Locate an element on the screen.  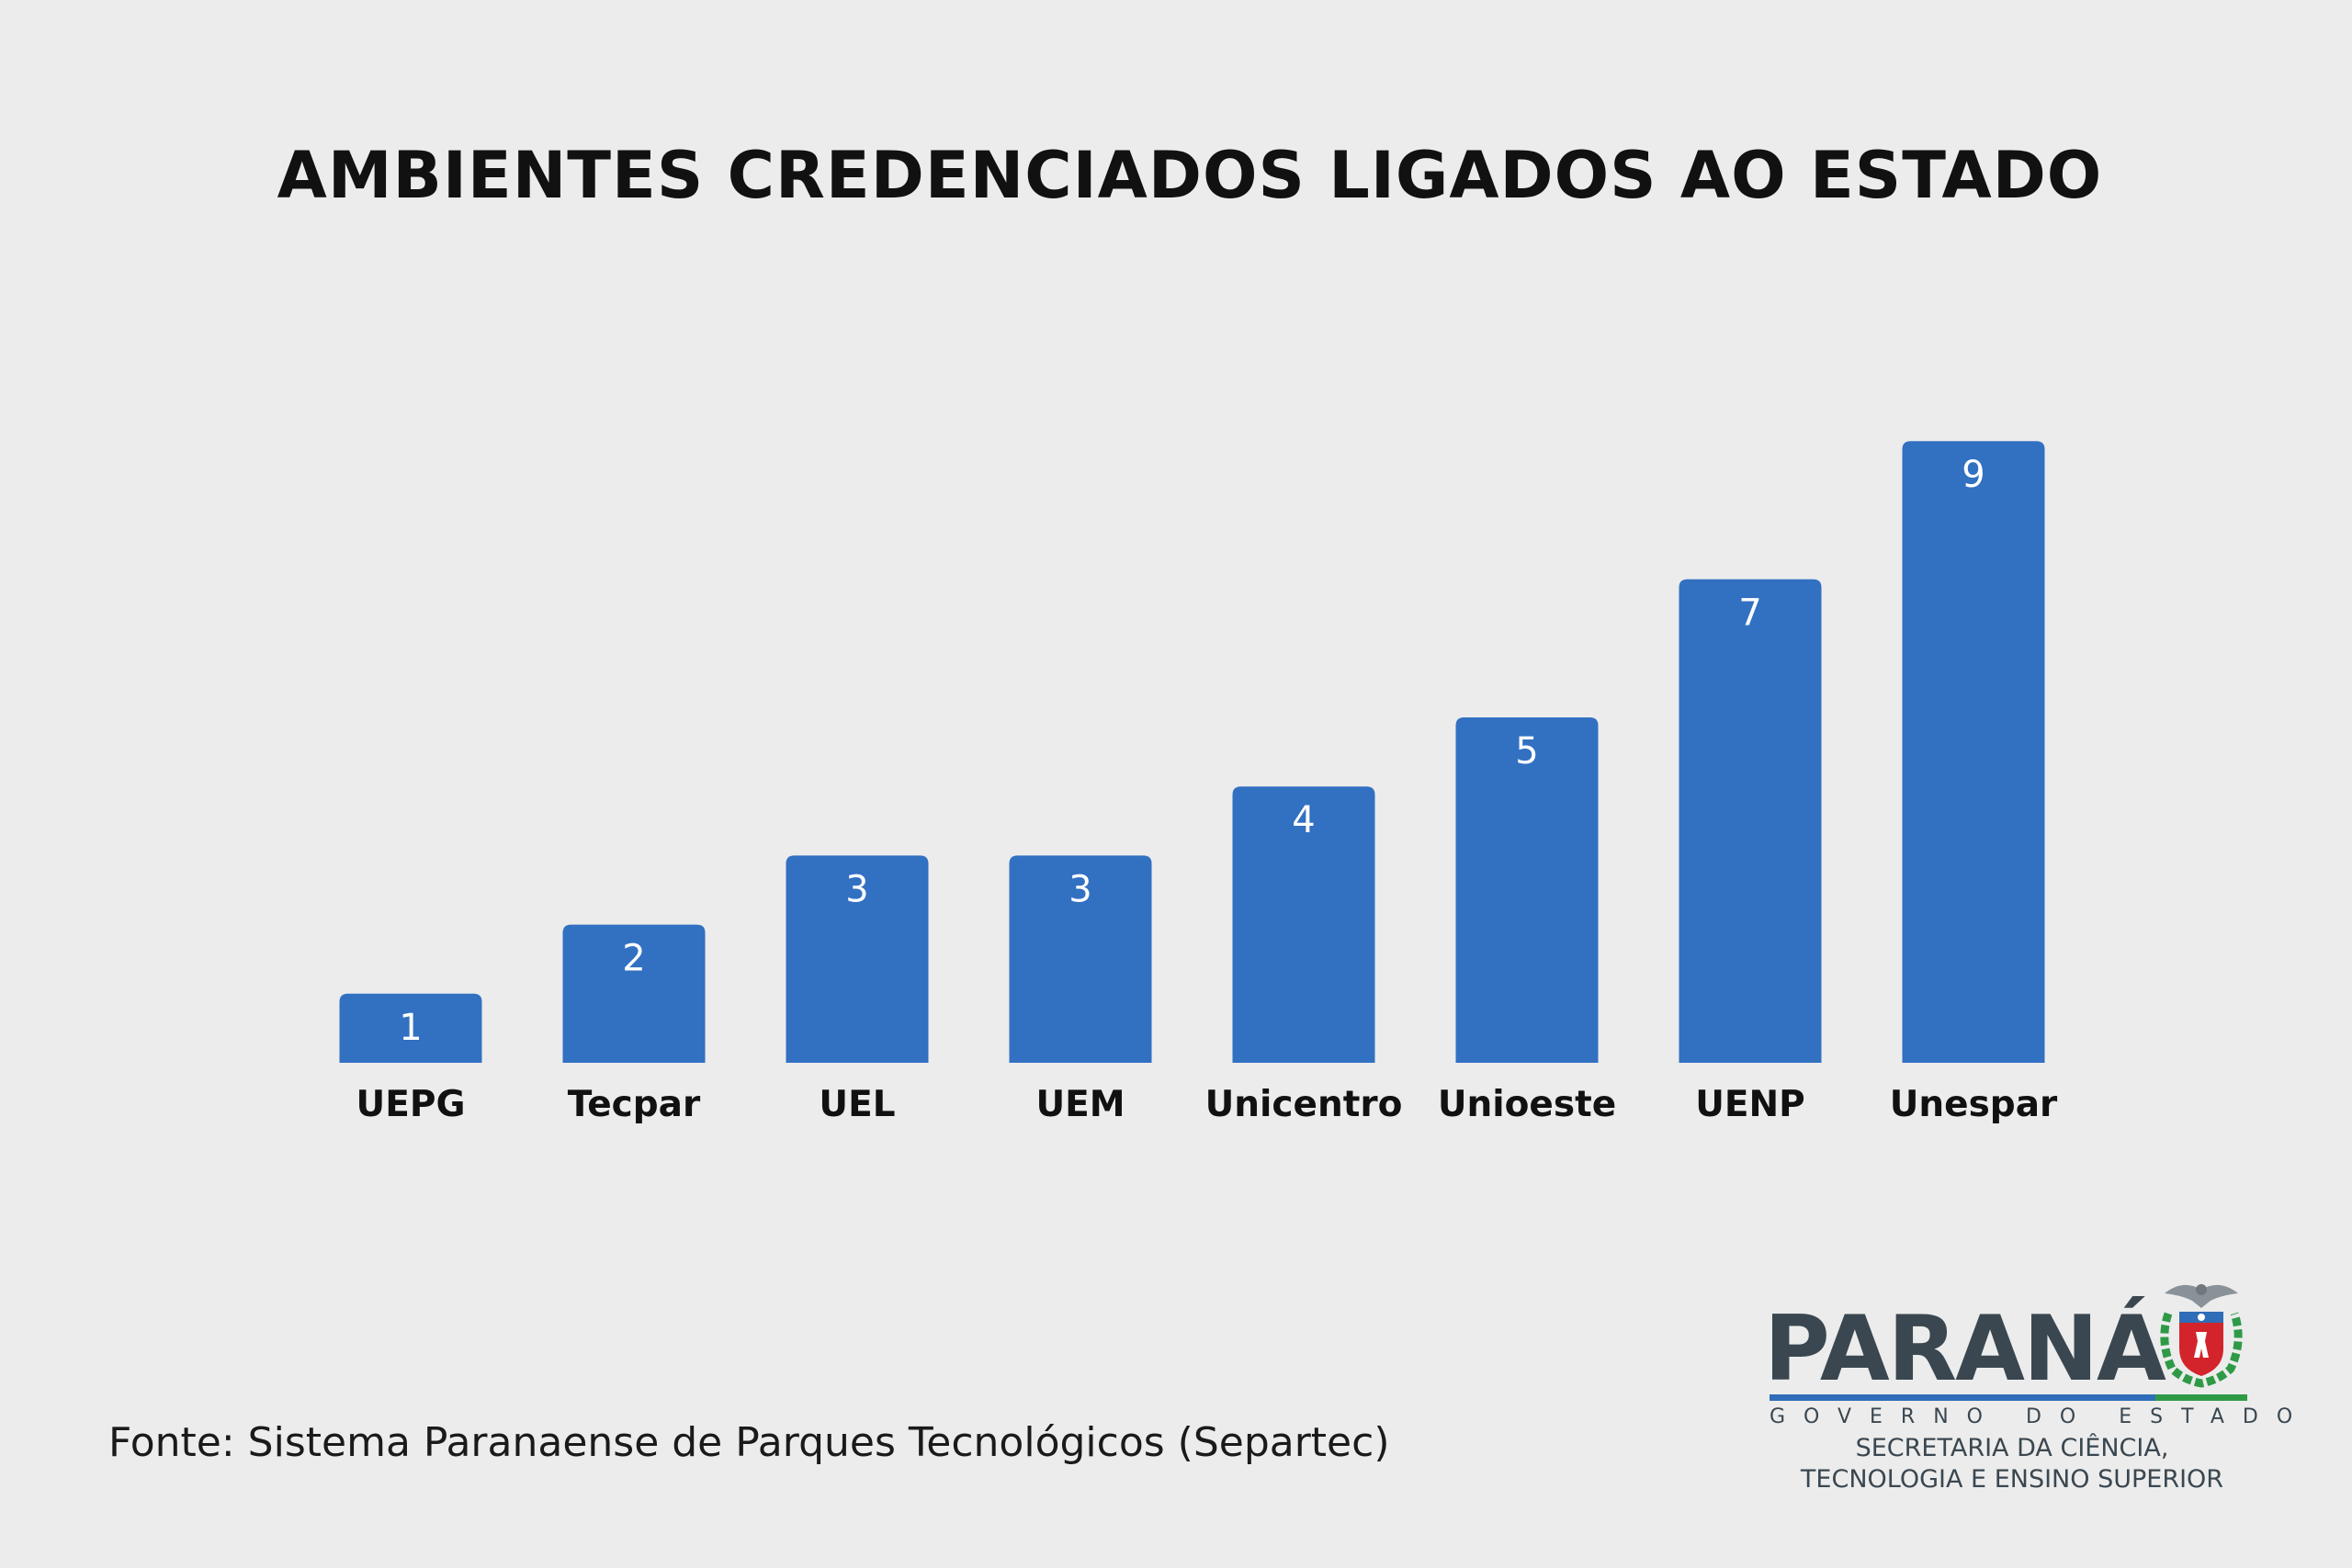
category-label-unioeste: Unioeste is located at coordinates (1527, 1105).